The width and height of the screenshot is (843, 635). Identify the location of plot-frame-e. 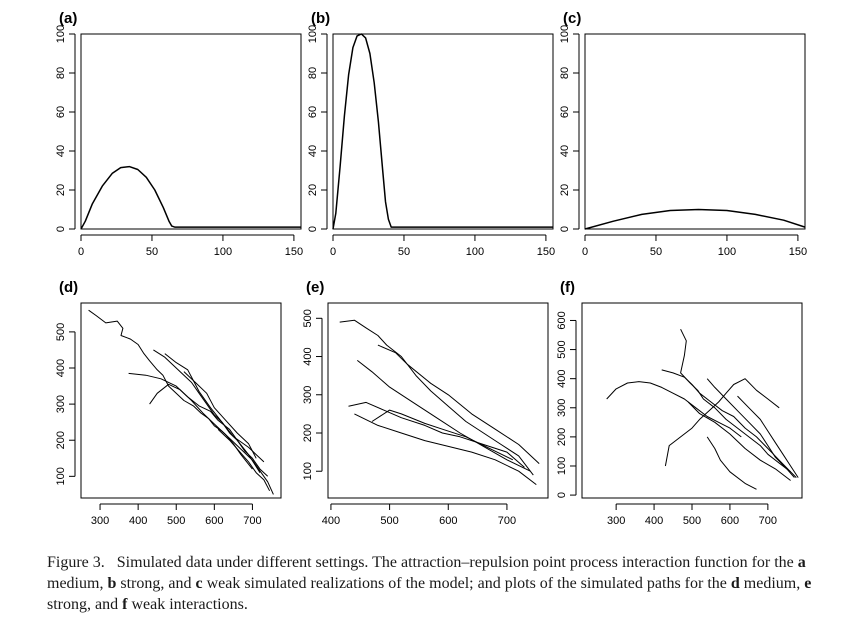
(438, 400).